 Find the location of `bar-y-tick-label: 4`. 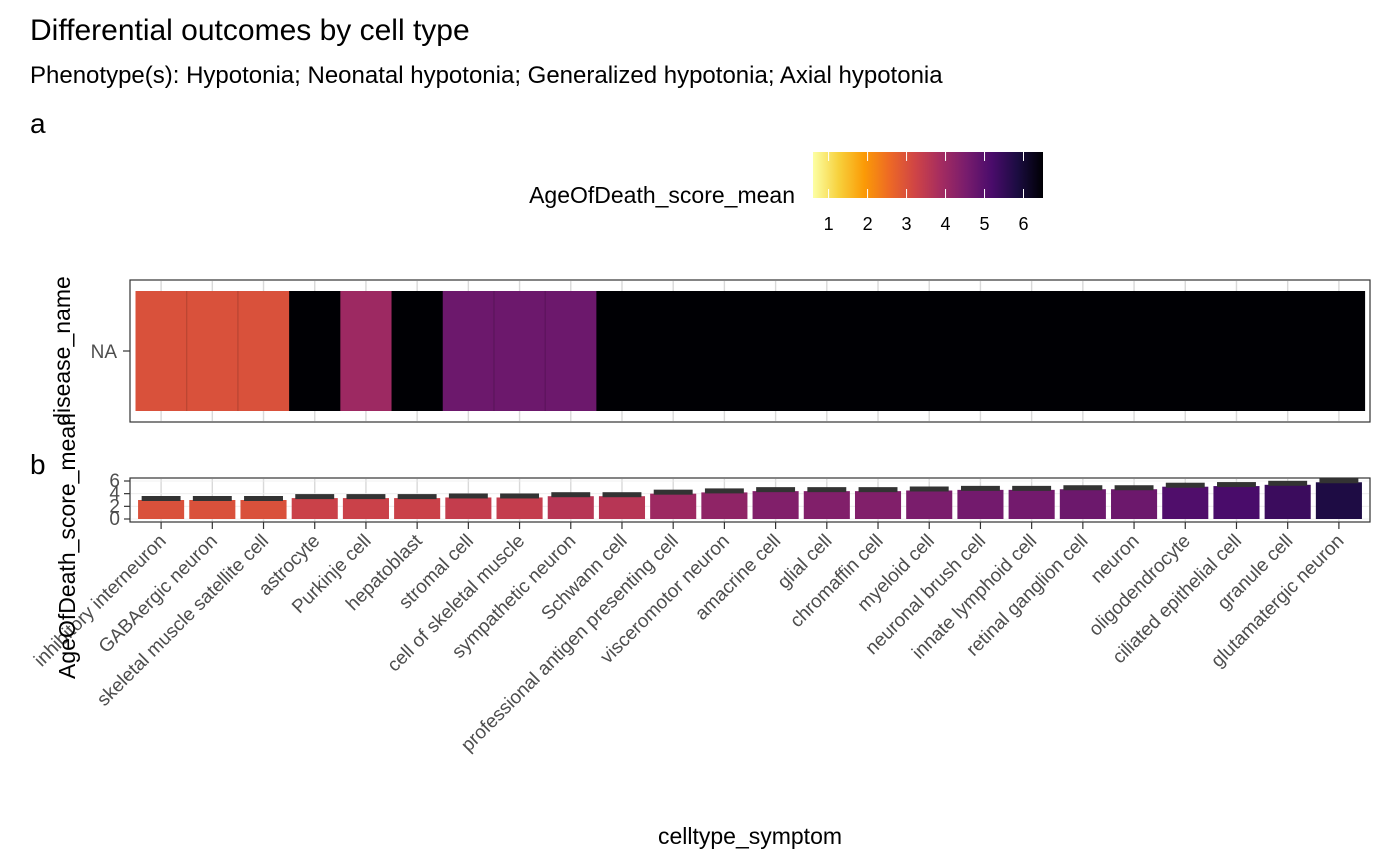

bar-y-tick-label: 4 is located at coordinates (114, 494).